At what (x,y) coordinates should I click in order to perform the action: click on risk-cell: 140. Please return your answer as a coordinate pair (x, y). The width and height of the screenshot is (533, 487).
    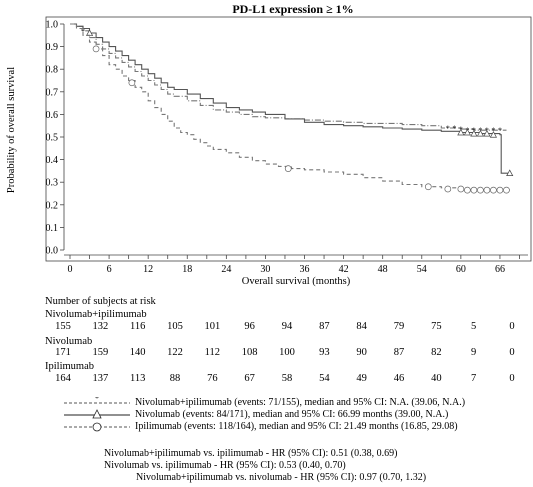
    Looking at the image, I should click on (137, 352).